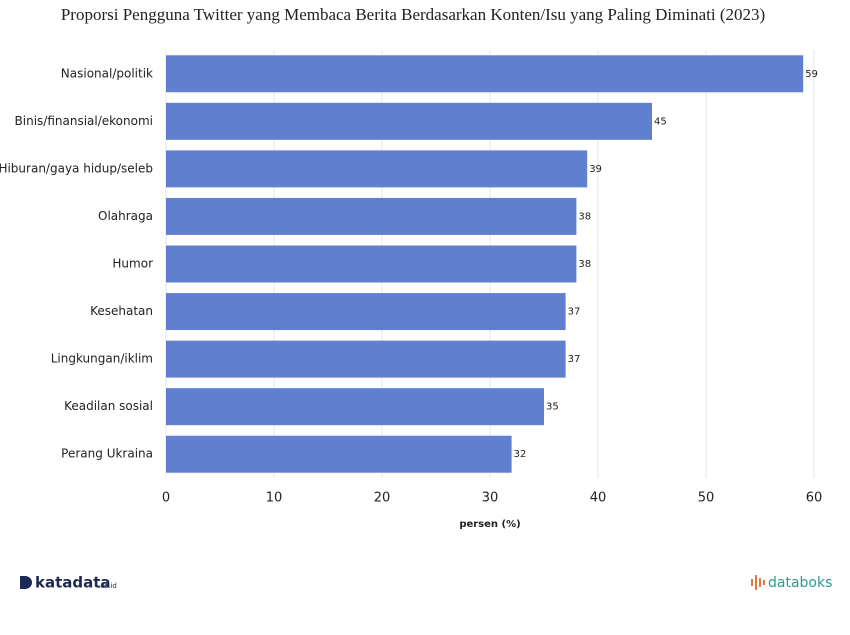 The image size is (850, 635). Describe the element at coordinates (132, 264) in the screenshot. I see `y-tick-label: Humor` at that location.